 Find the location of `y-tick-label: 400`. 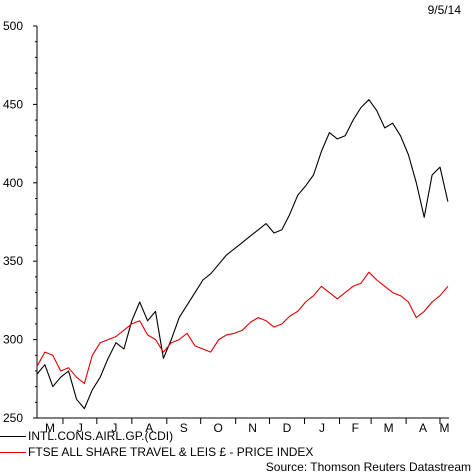

y-tick-label: 400 is located at coordinates (13, 183).